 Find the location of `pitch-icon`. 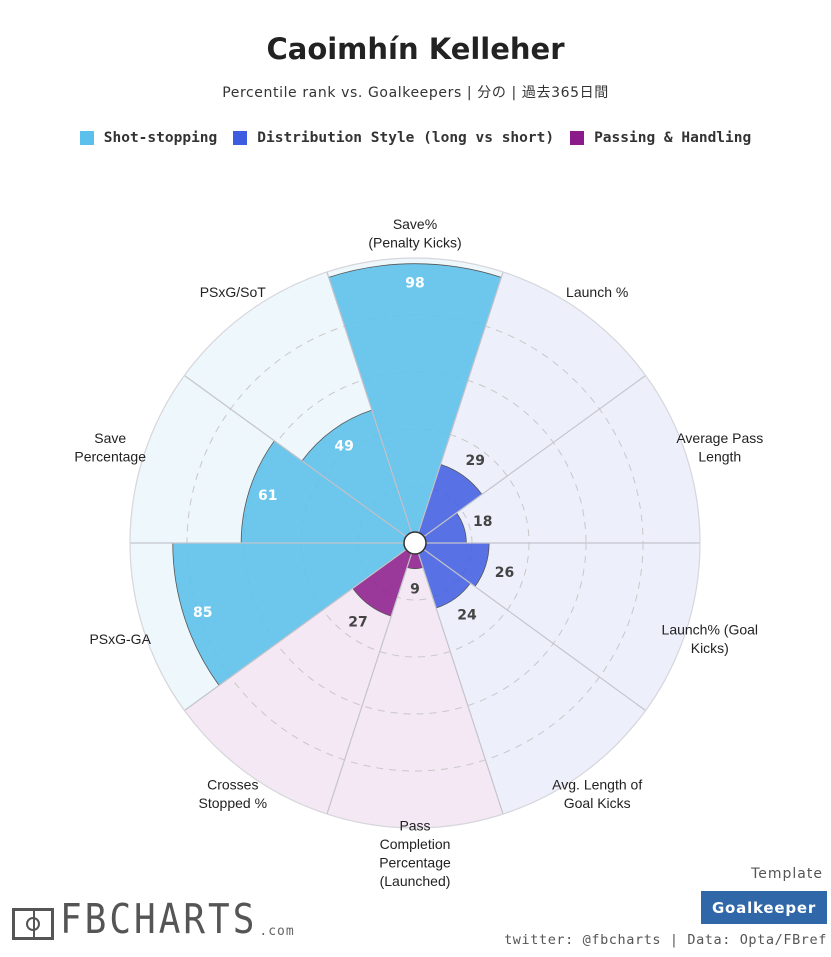

pitch-icon is located at coordinates (33, 924).